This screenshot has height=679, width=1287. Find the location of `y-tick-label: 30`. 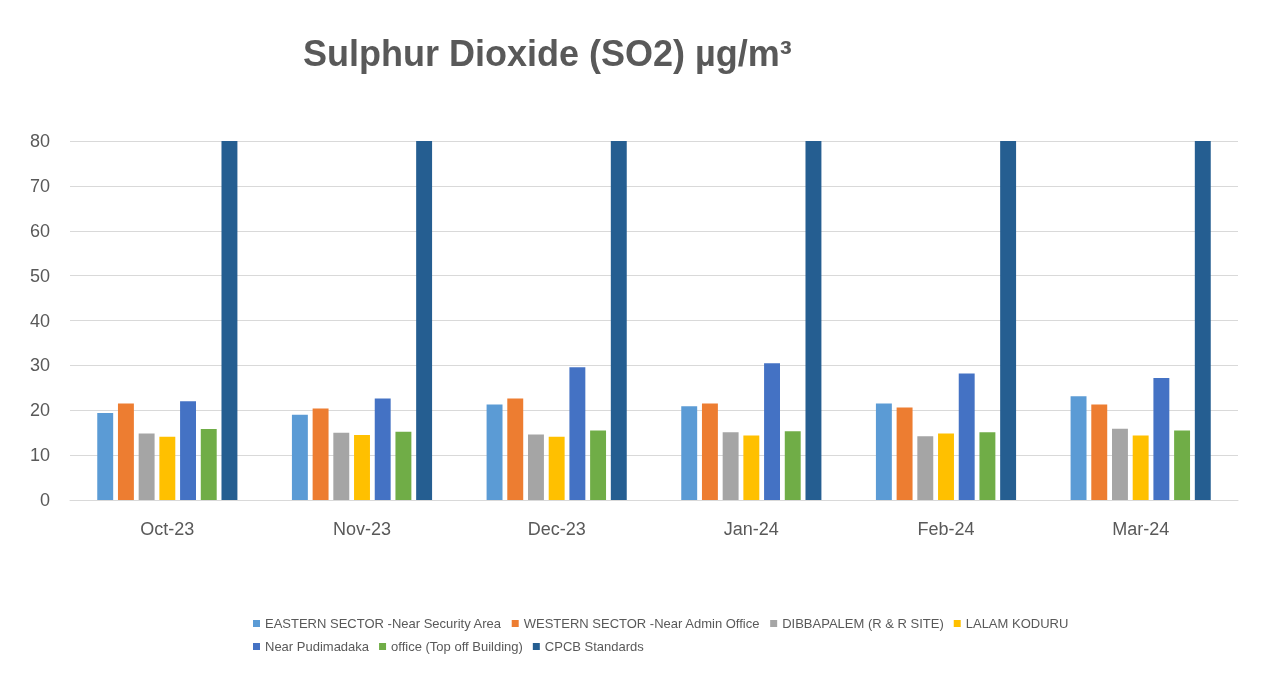

y-tick-label: 30 is located at coordinates (39, 365).